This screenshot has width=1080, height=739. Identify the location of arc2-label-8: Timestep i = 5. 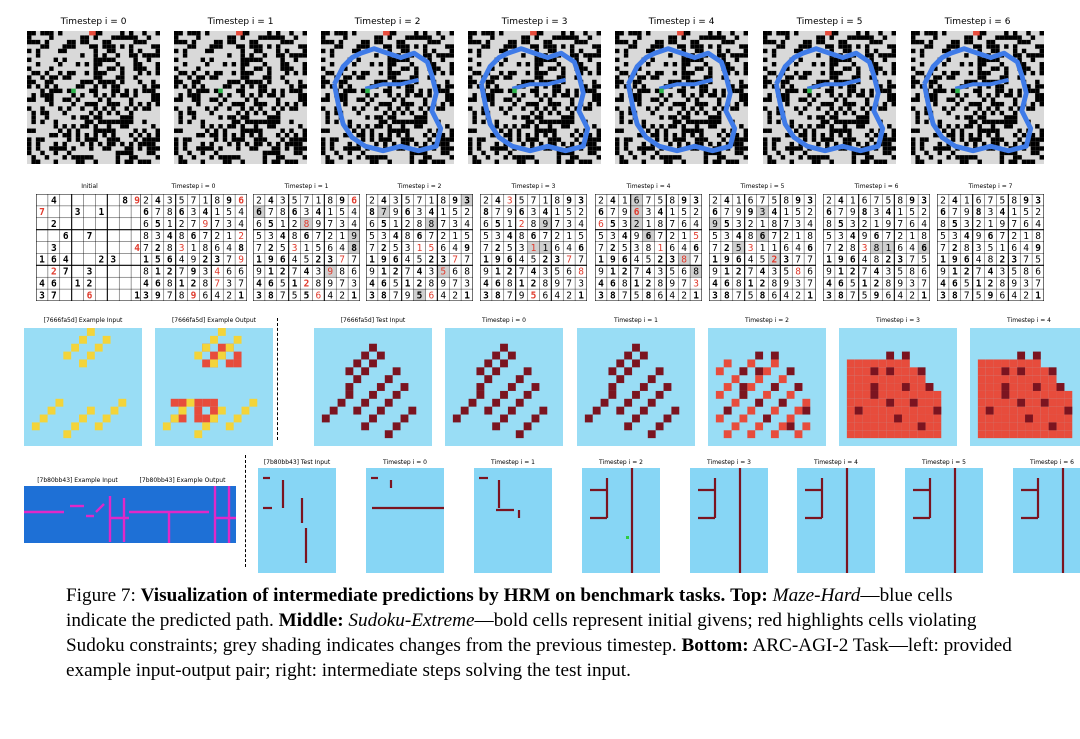
(944, 462).